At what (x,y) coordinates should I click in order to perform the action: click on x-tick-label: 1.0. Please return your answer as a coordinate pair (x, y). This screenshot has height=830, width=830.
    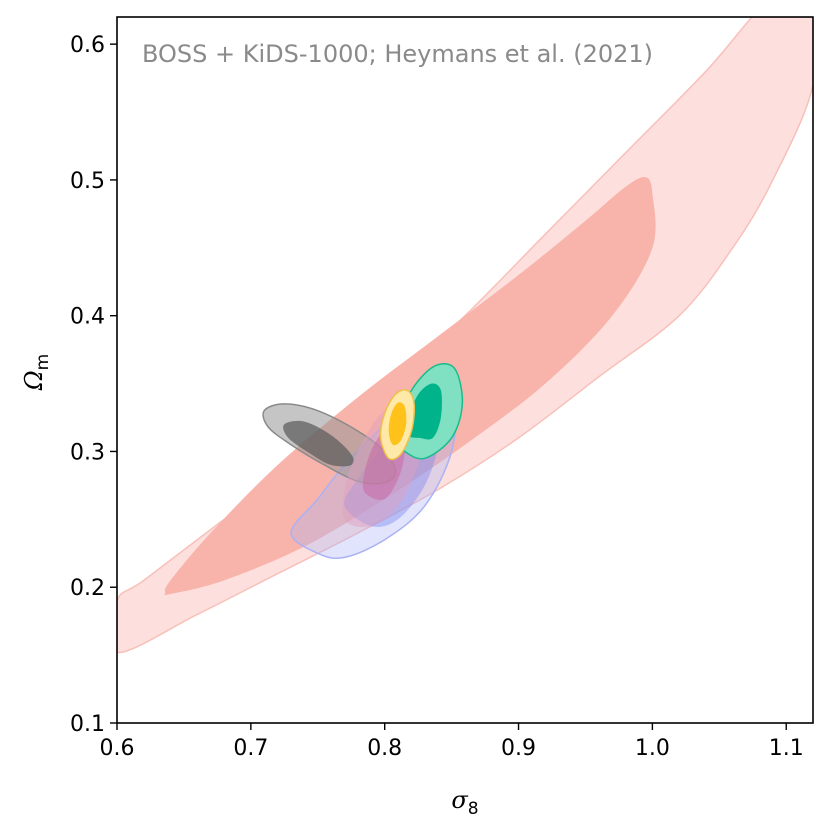
    Looking at the image, I should click on (652, 748).